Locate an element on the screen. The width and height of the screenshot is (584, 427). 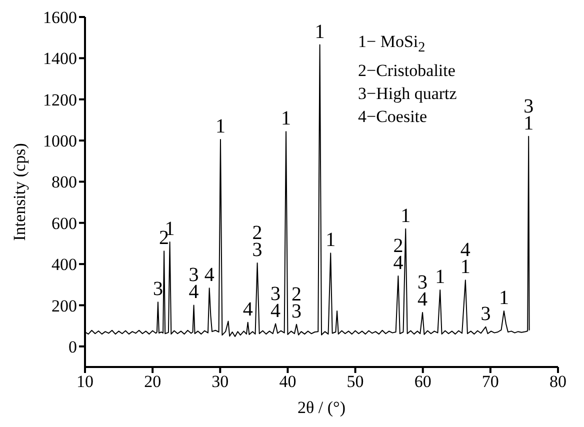
y-tick-label: 1200 is located at coordinates (60, 100).